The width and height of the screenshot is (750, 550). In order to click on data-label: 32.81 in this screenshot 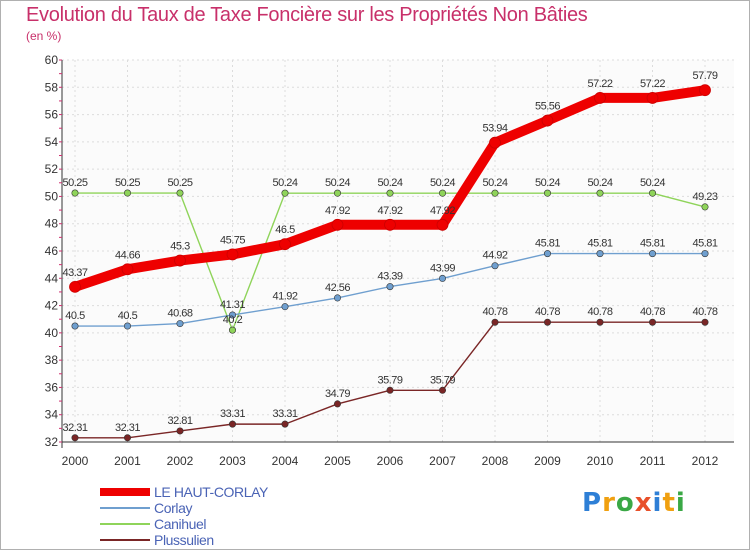, I will do `click(179, 421)`.